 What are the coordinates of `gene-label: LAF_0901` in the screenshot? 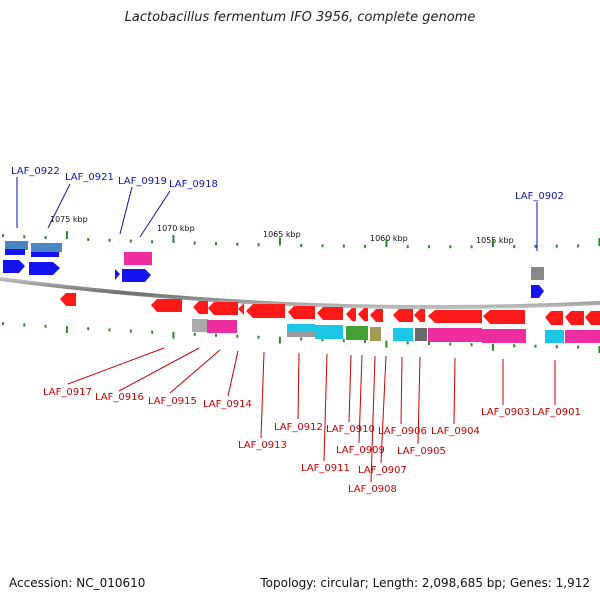 It's located at (556, 412).